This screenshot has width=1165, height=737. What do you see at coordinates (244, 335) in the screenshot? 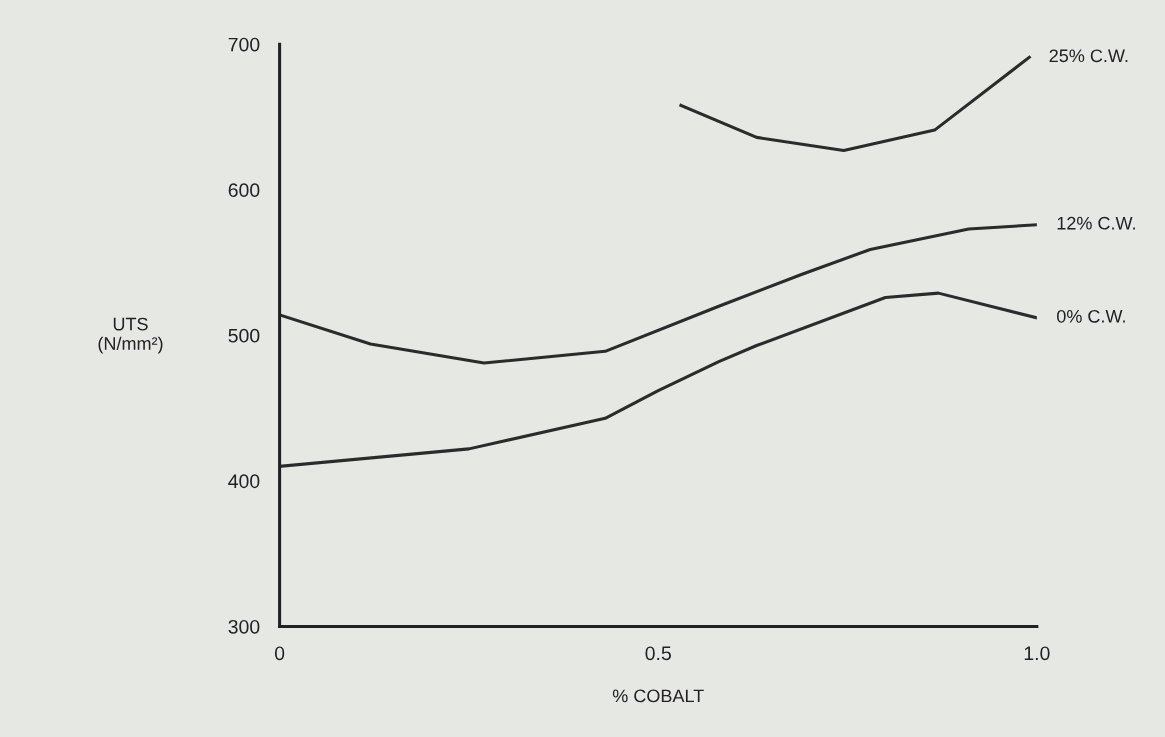
I see `y-tick-label: 500` at bounding box center [244, 335].